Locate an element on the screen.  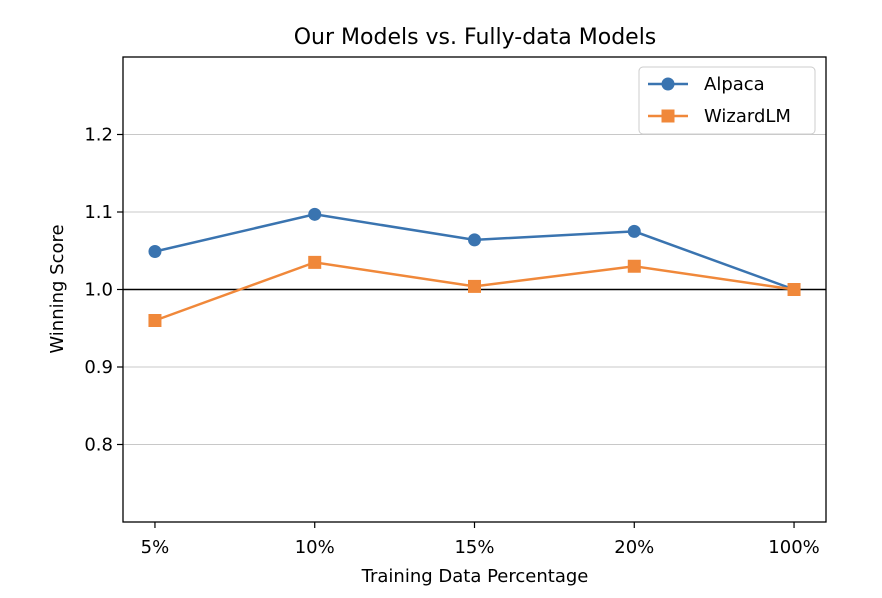
legend-item: WizardLM is located at coordinates (719, 116).